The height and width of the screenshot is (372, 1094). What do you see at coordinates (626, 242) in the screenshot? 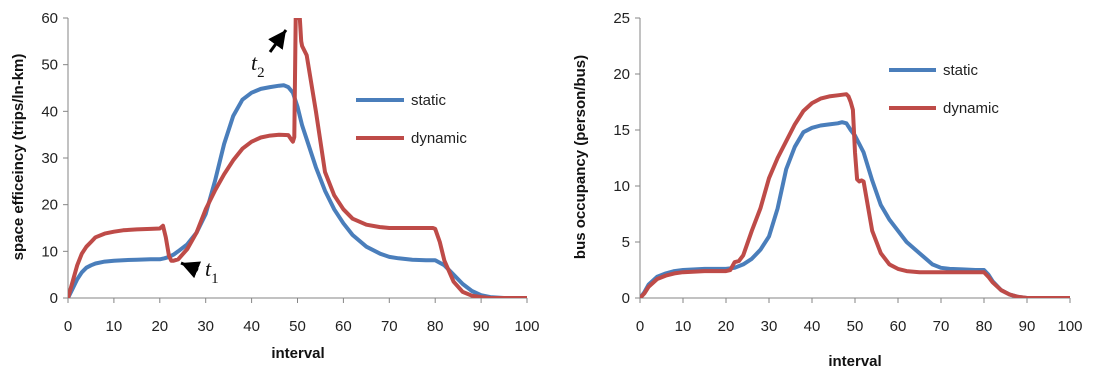
I see `y-tick-label: 5` at bounding box center [626, 242].